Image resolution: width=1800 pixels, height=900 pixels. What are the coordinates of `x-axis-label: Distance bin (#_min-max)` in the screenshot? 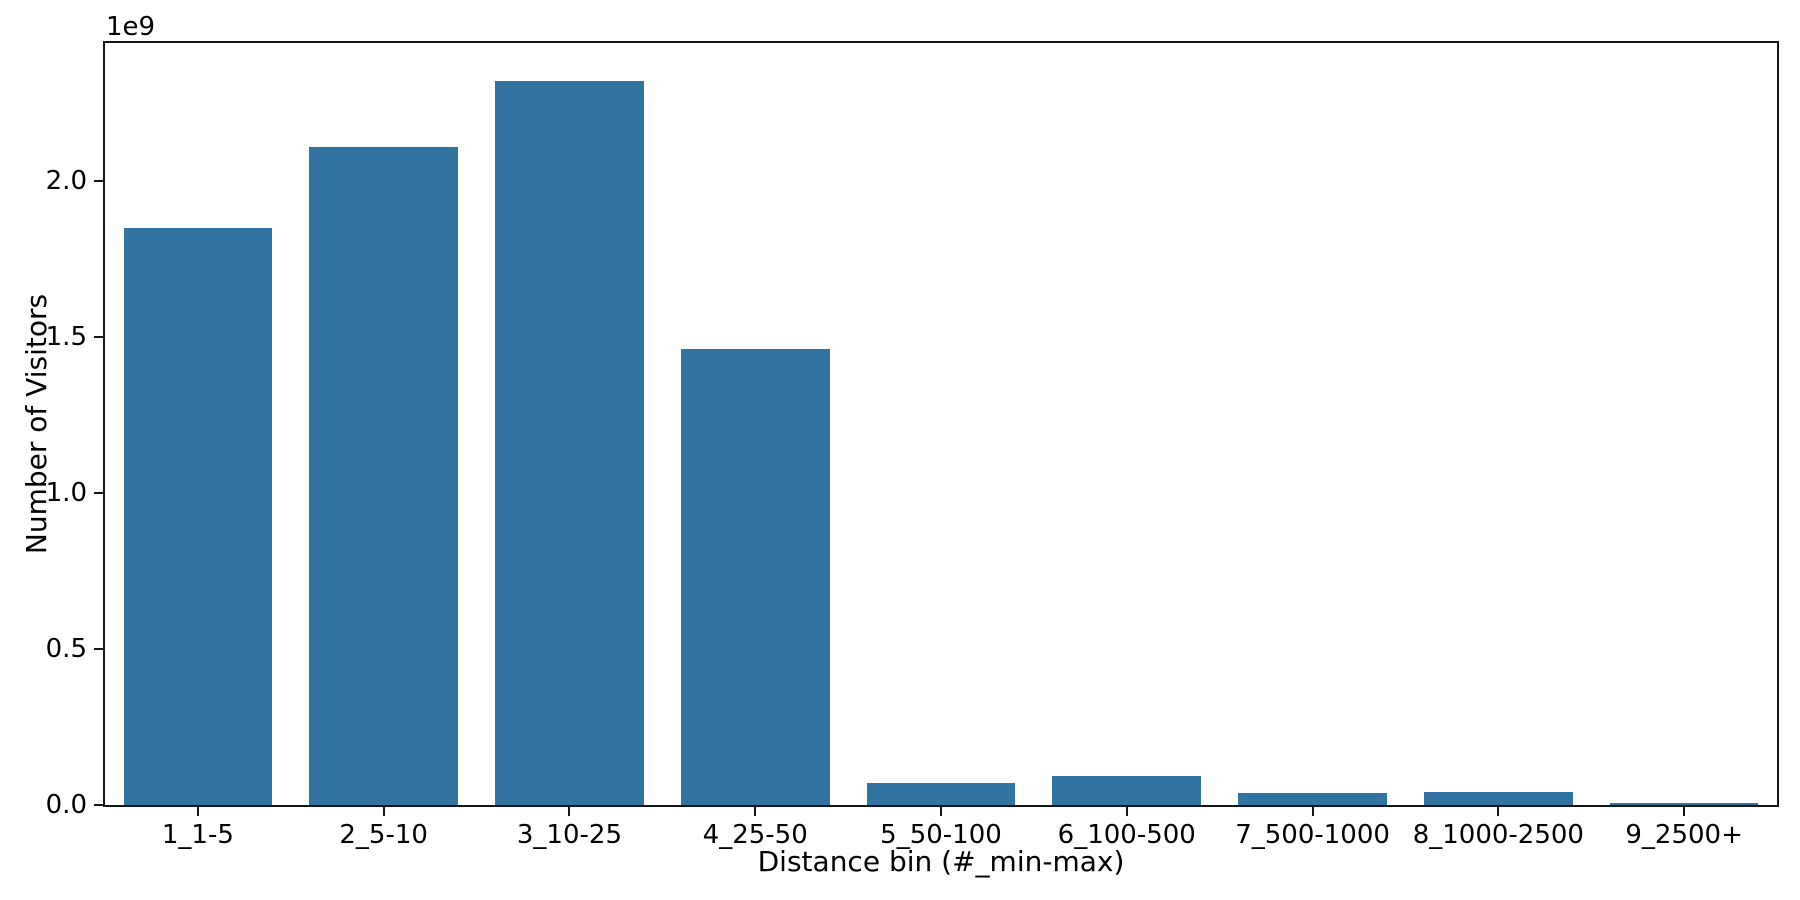 It's located at (941, 861).